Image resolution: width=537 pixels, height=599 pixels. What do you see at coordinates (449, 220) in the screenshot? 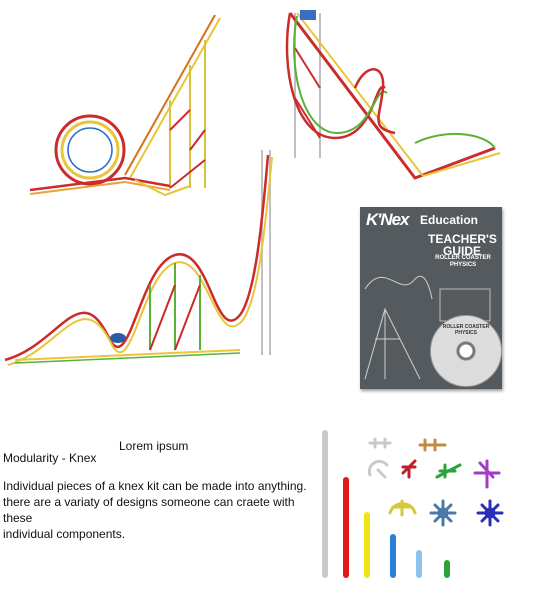
I see `education-label: Education` at bounding box center [449, 220].